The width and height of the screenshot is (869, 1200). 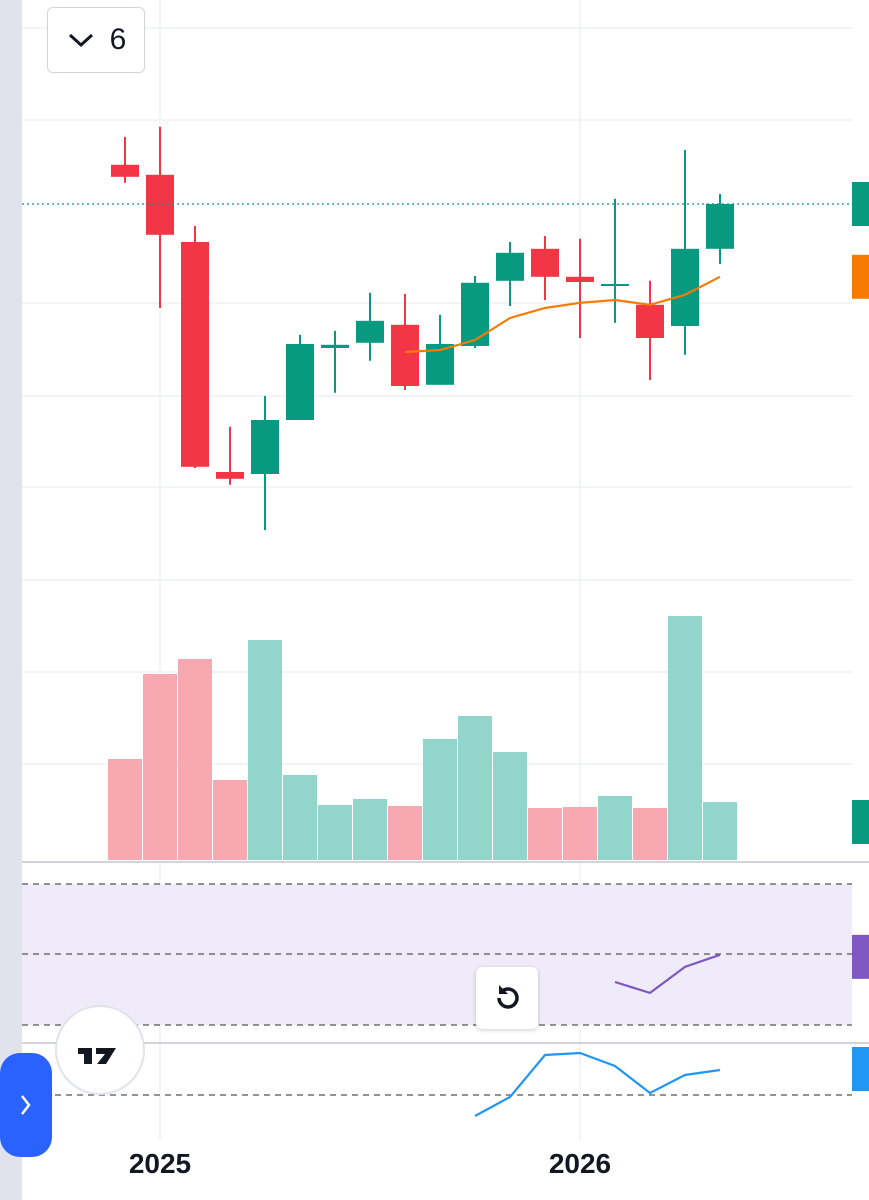 I want to click on side-tab-arrow, so click(x=26, y=1105).